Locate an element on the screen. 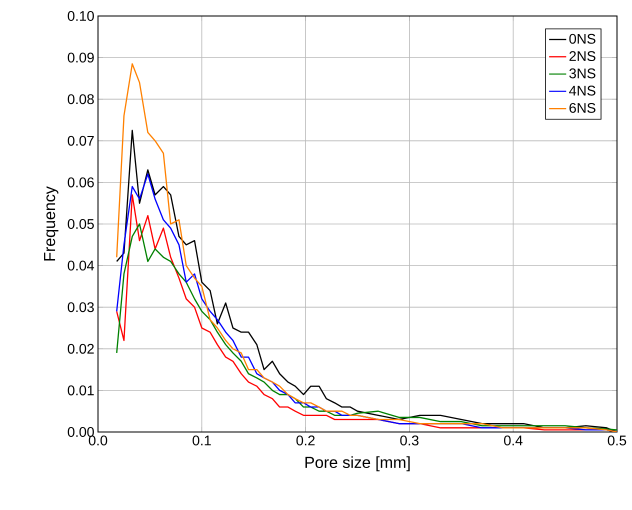  legend-label: 4NS is located at coordinates (582, 91).